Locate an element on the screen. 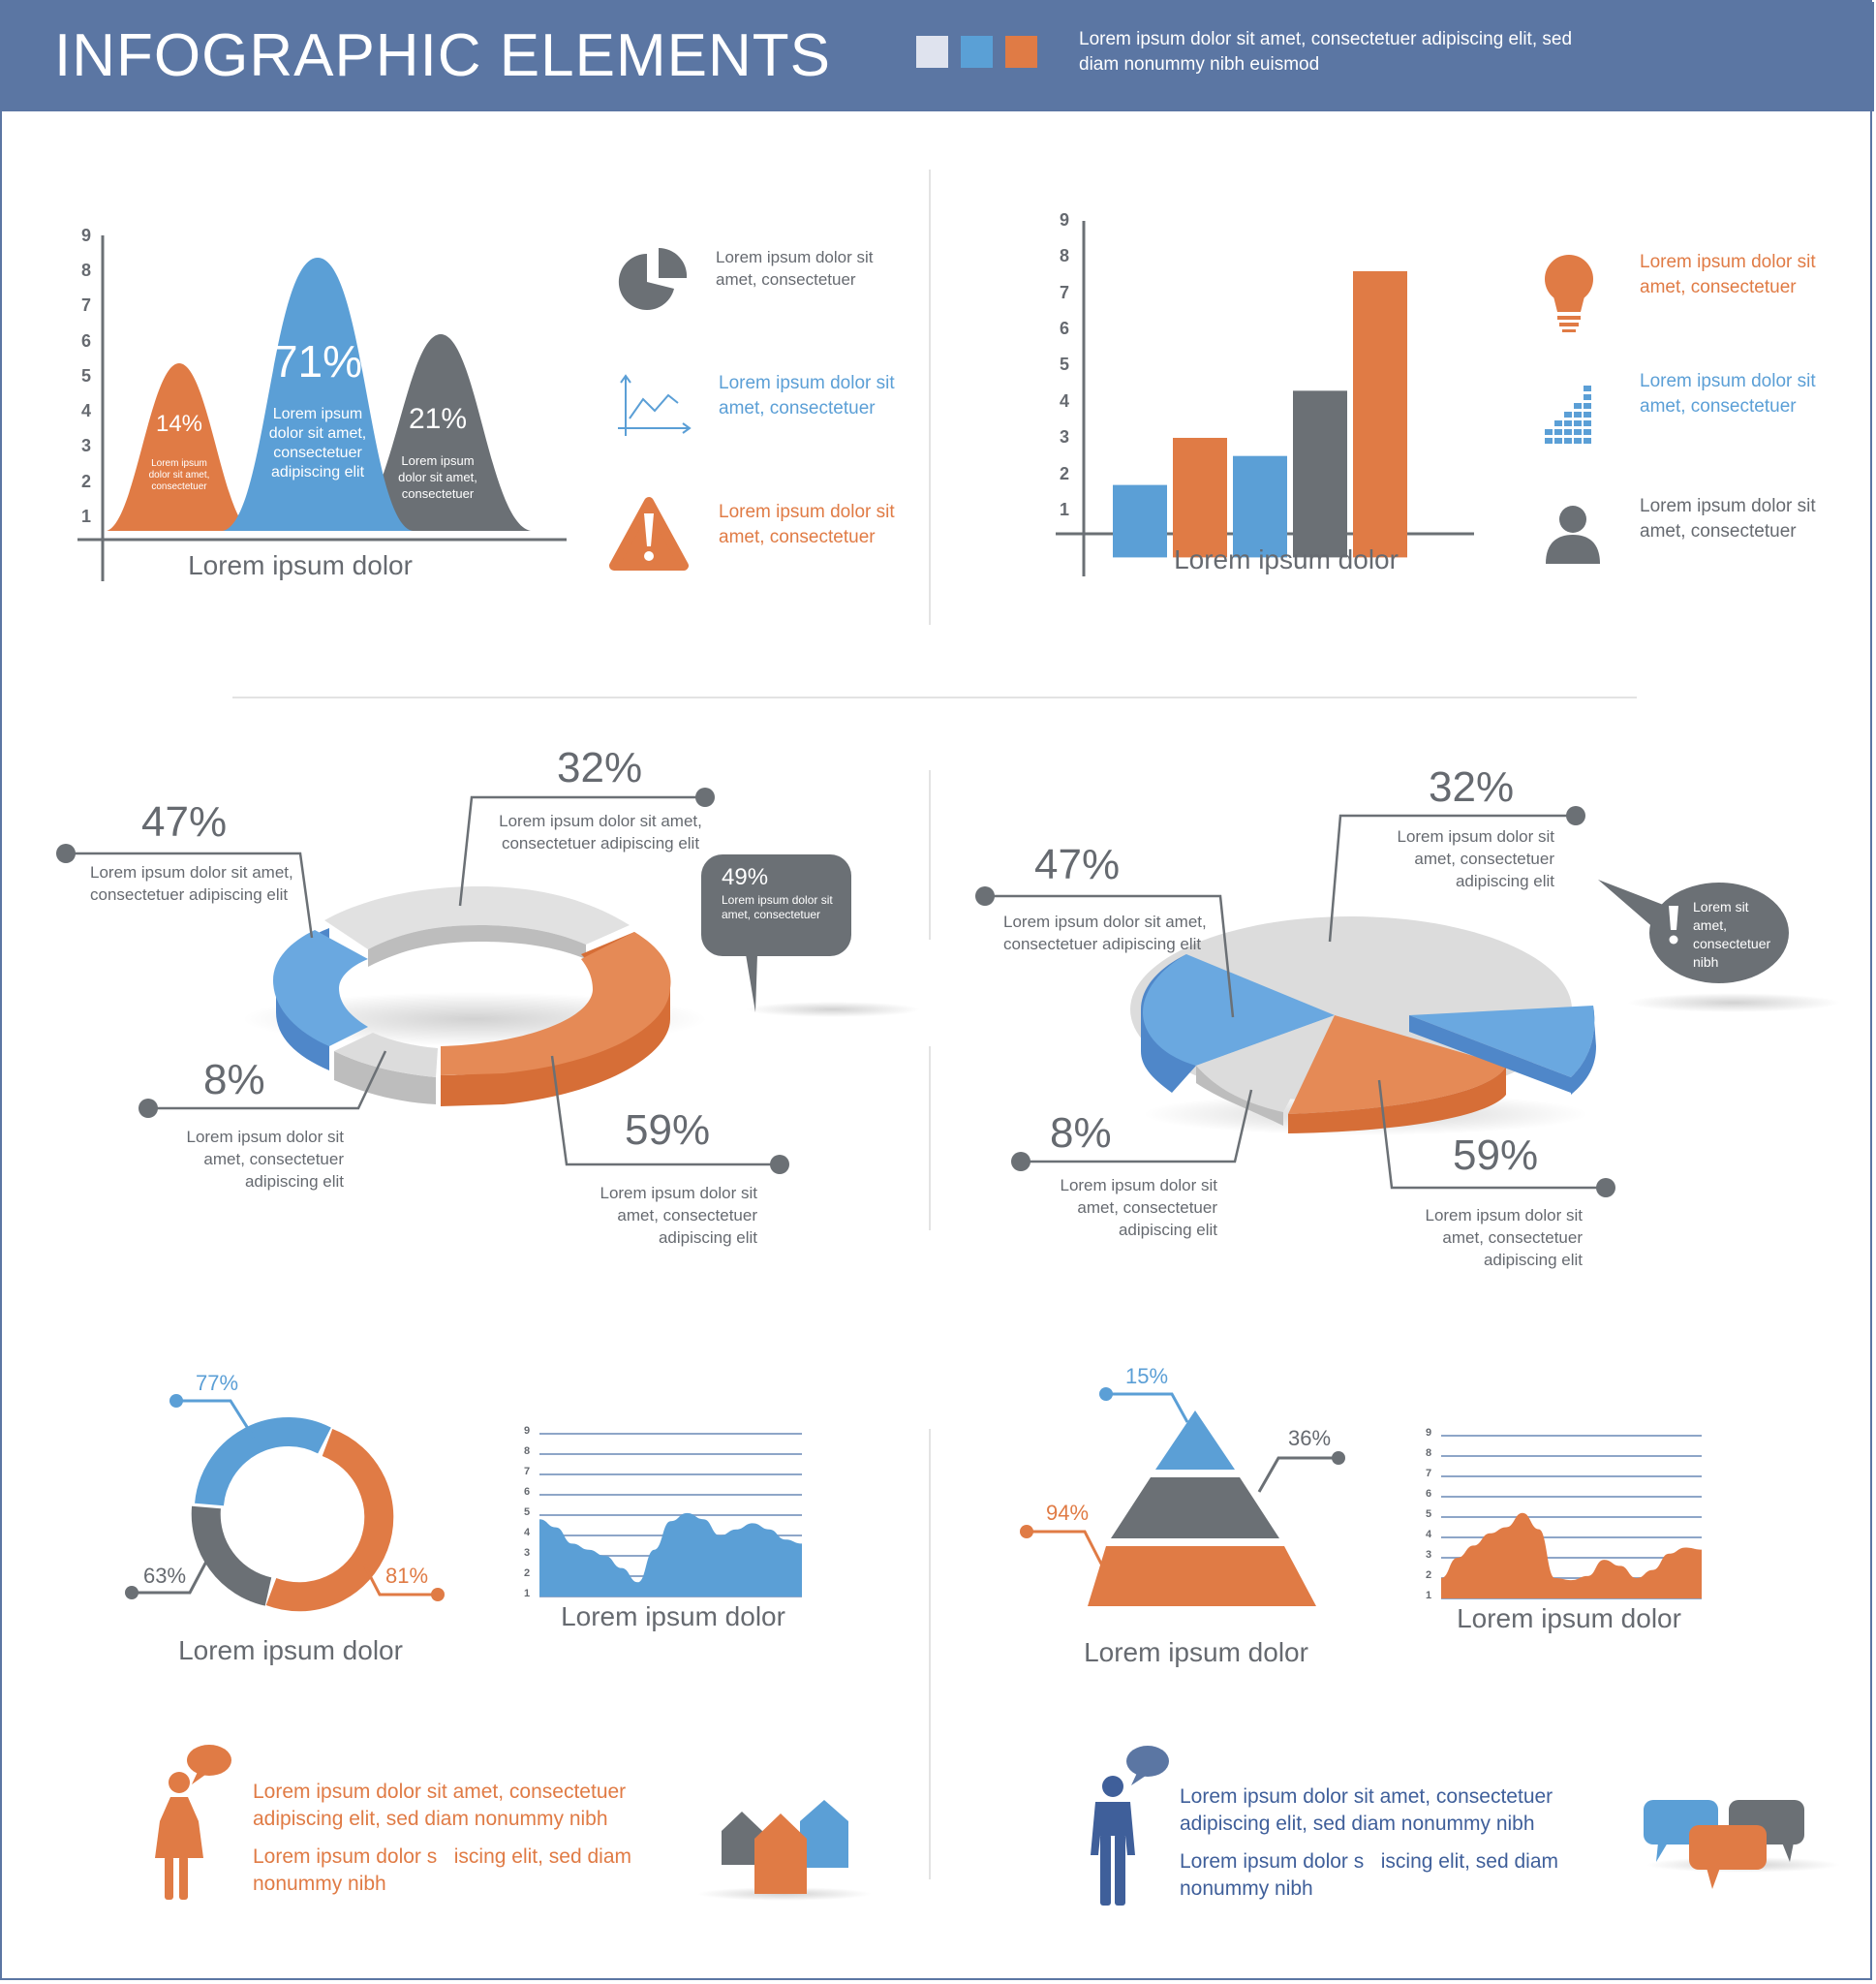 This screenshot has height=1984, width=1876. lightbulb-icon is located at coordinates (1569, 293).